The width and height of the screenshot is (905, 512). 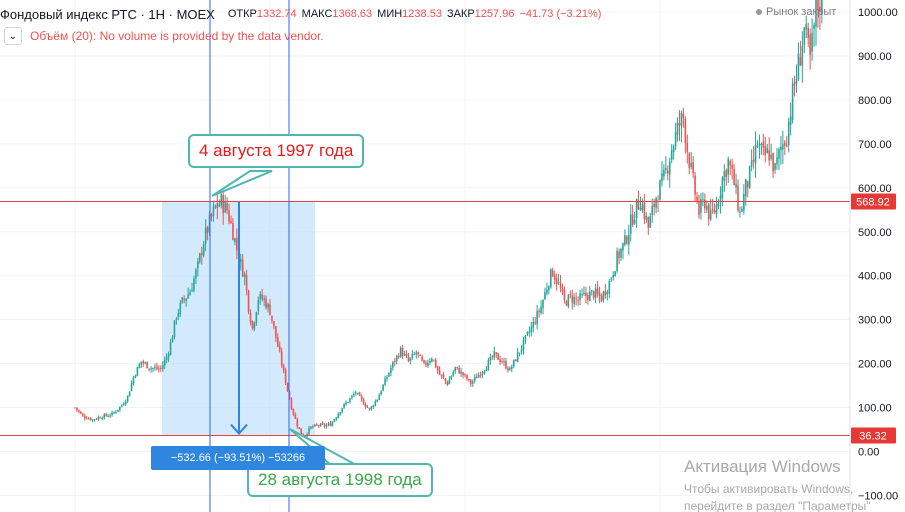 I want to click on symbol-title: Фондовый индекс РТС · 1Н · MOEX, so click(x=107, y=14).